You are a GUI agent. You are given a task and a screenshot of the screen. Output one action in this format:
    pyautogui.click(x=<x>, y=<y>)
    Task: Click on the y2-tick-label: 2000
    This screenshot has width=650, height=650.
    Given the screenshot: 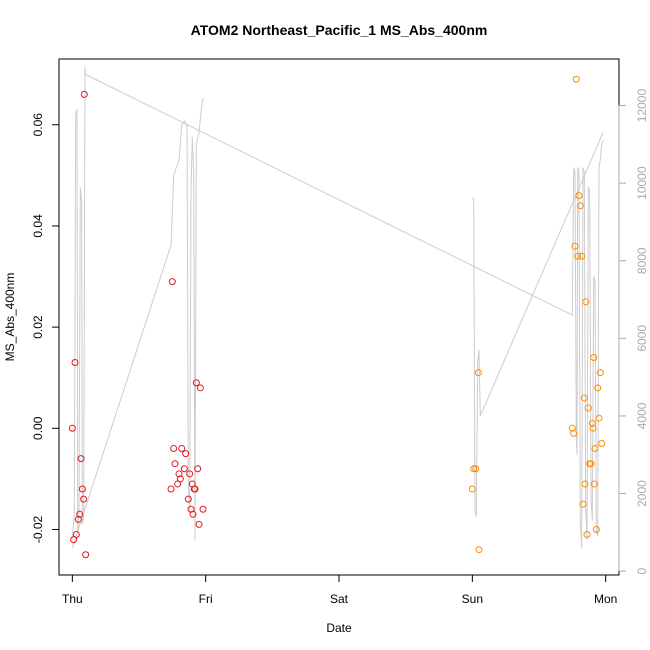 What is the action you would take?
    pyautogui.click(x=642, y=493)
    